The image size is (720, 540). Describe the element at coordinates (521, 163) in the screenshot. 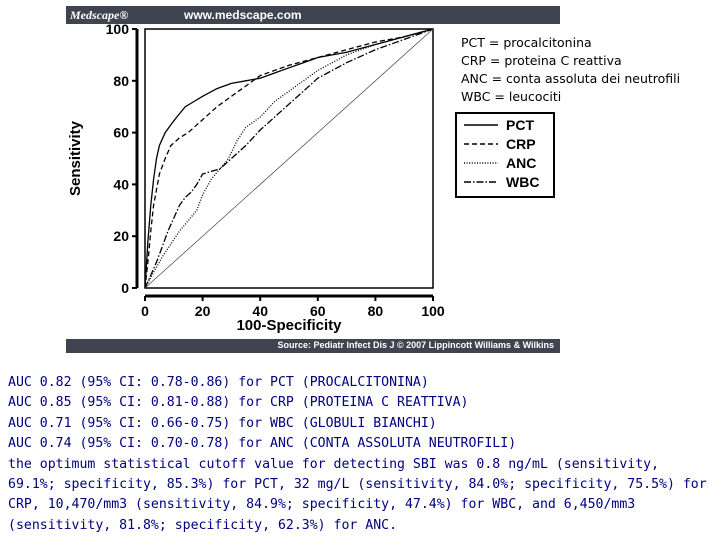

I see `legend-label-anc: ANC` at that location.